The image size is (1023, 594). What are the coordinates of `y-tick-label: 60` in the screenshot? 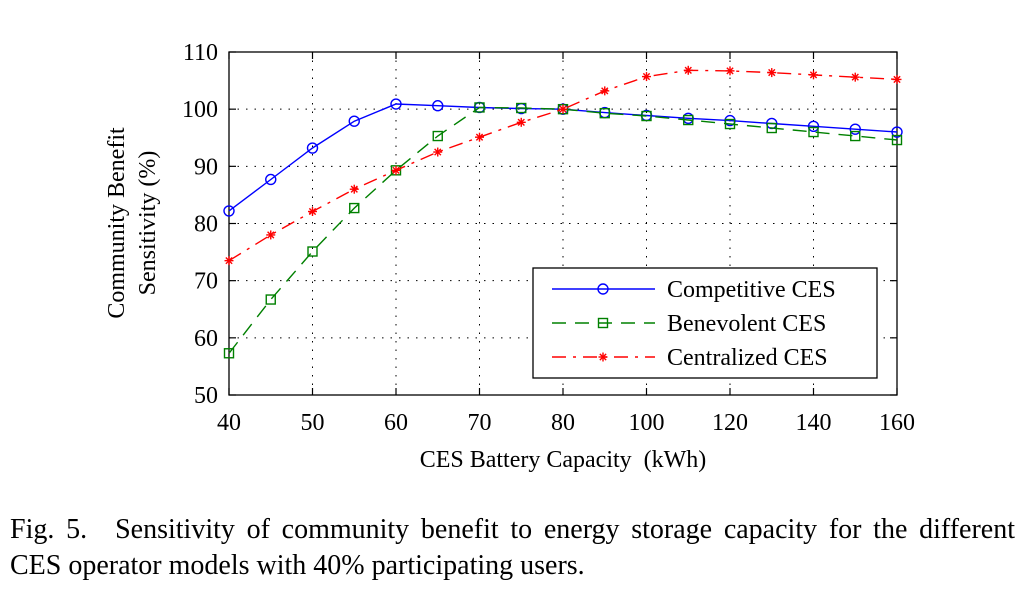 It's located at (206, 339).